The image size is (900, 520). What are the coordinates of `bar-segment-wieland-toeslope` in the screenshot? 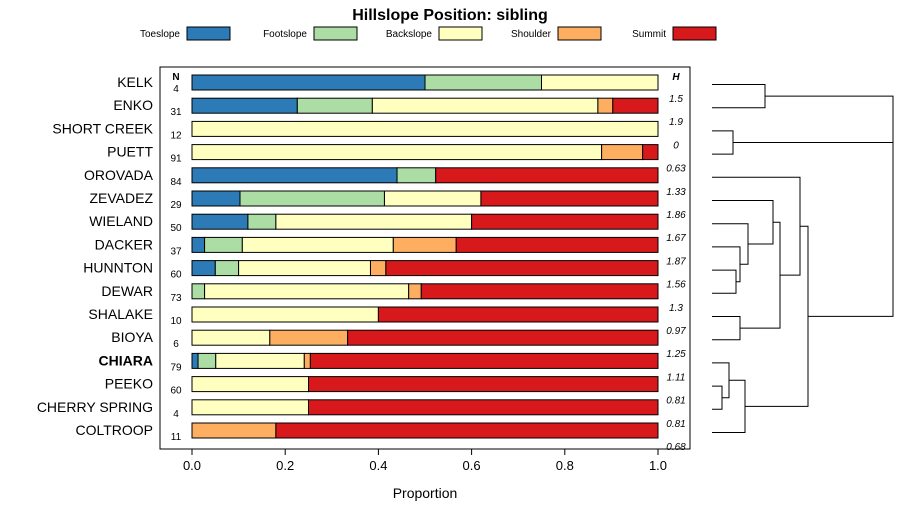 It's located at (220, 221).